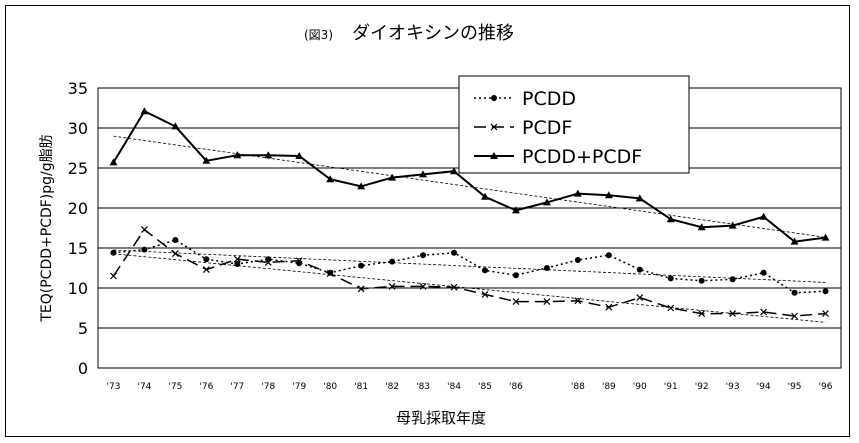  Describe the element at coordinates (361, 387) in the screenshot. I see `x-tick-label: '81` at that location.